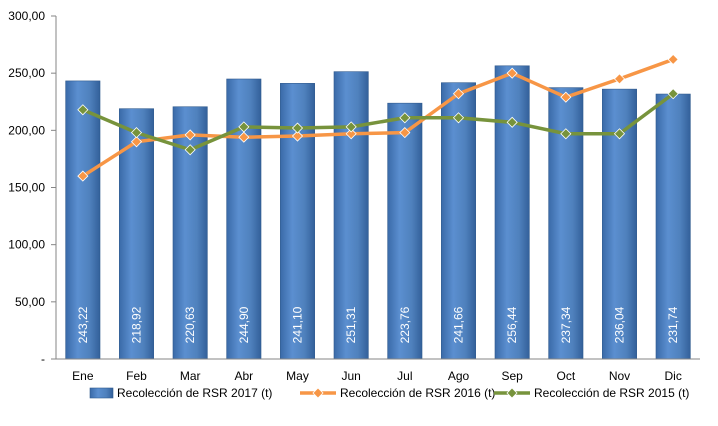 This screenshot has height=426, width=718. Describe the element at coordinates (137, 324) in the screenshot. I see `bar-data-label: 218,92` at that location.